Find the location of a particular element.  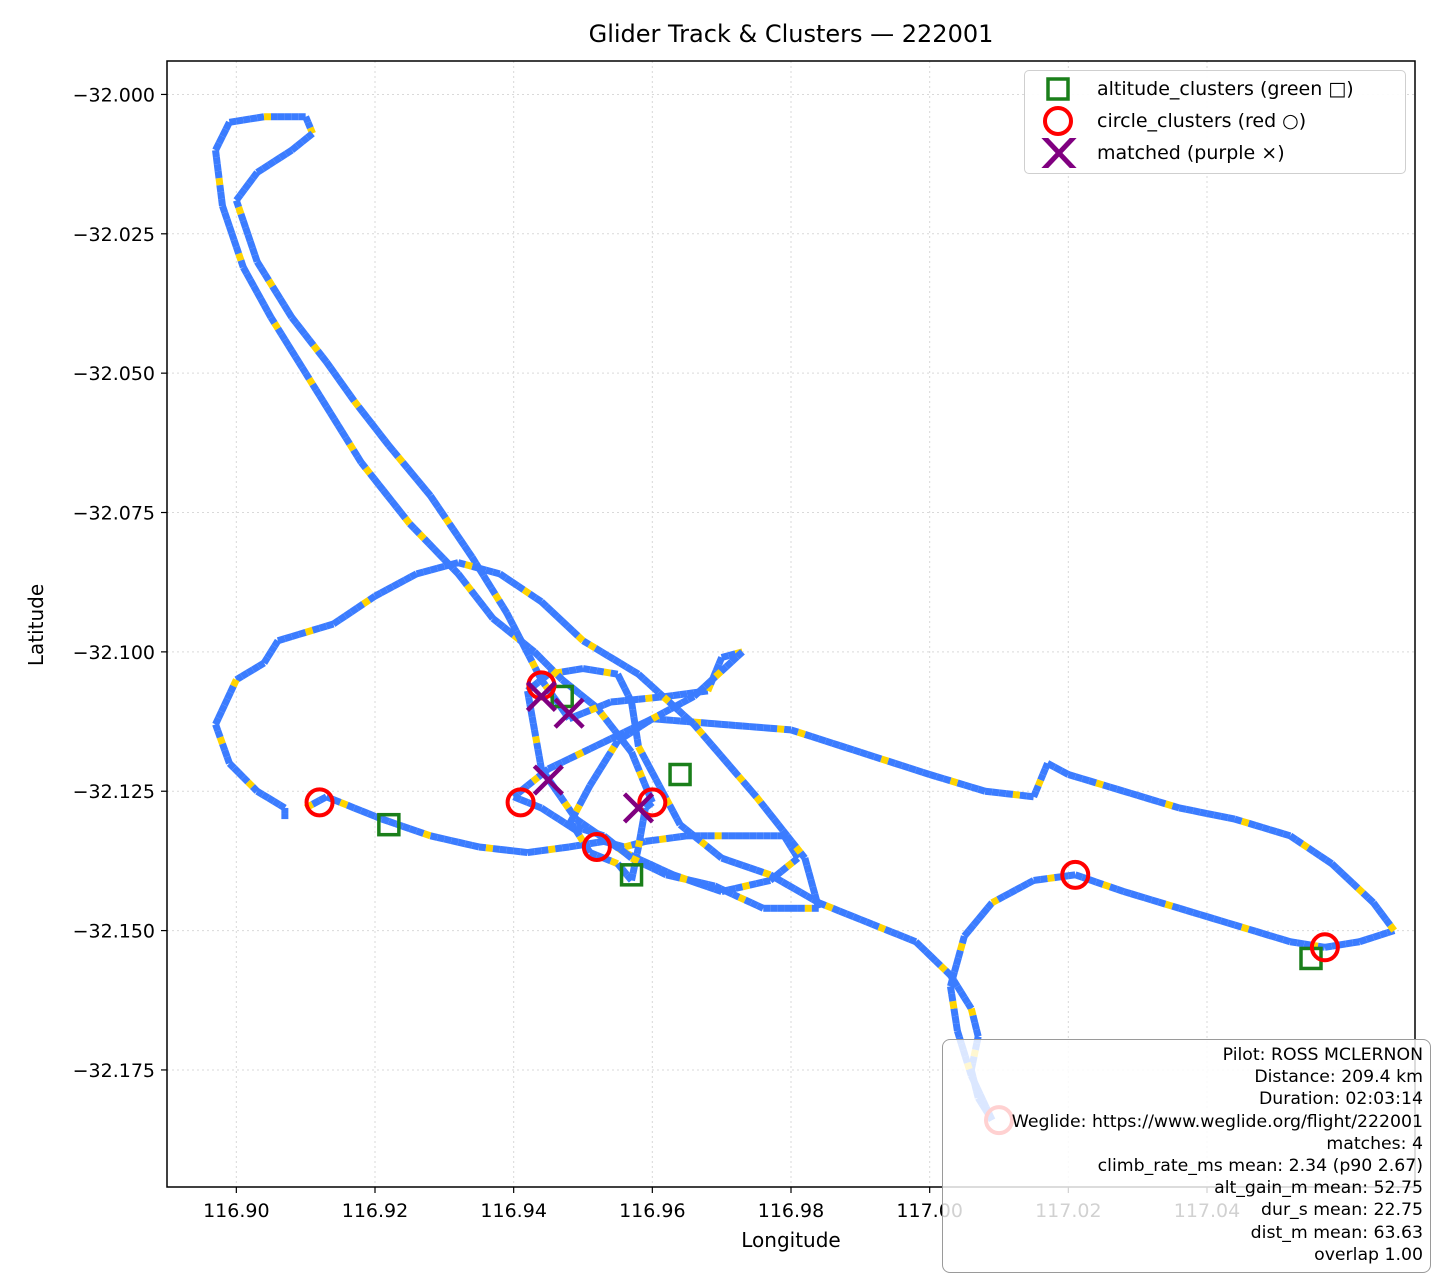

y-tick-label: −32.125 is located at coordinates (114, 792).